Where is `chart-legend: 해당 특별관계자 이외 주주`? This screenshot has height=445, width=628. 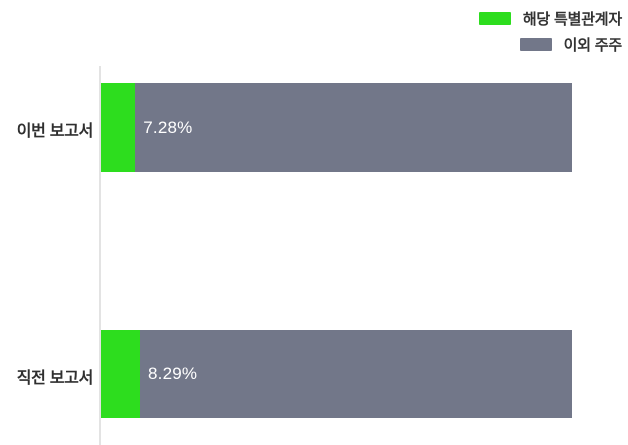
chart-legend: 해당 특별관계자 이외 주주 is located at coordinates (550, 31).